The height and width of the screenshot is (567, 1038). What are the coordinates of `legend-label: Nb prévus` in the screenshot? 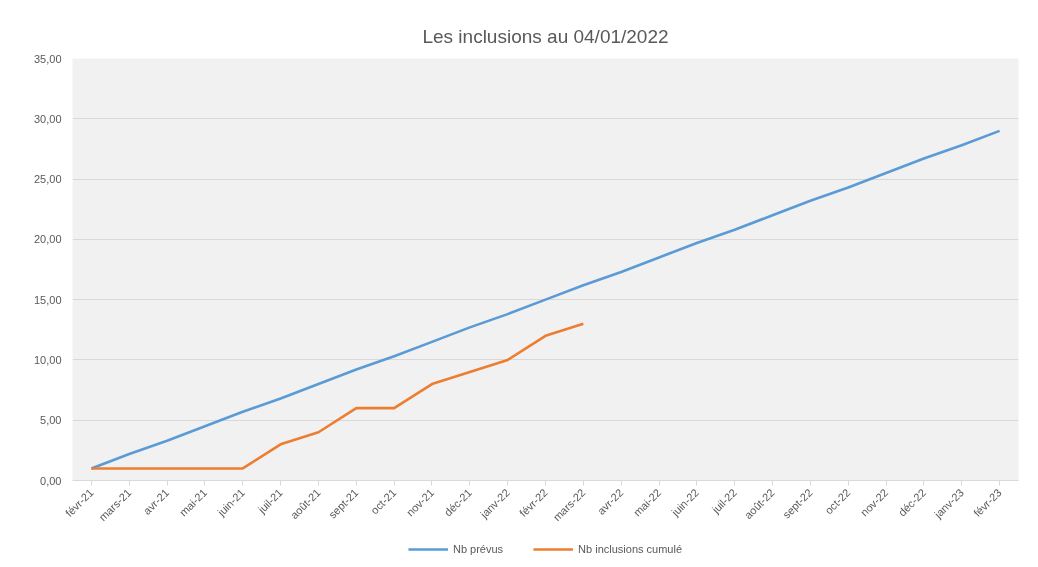 It's located at (478, 548).